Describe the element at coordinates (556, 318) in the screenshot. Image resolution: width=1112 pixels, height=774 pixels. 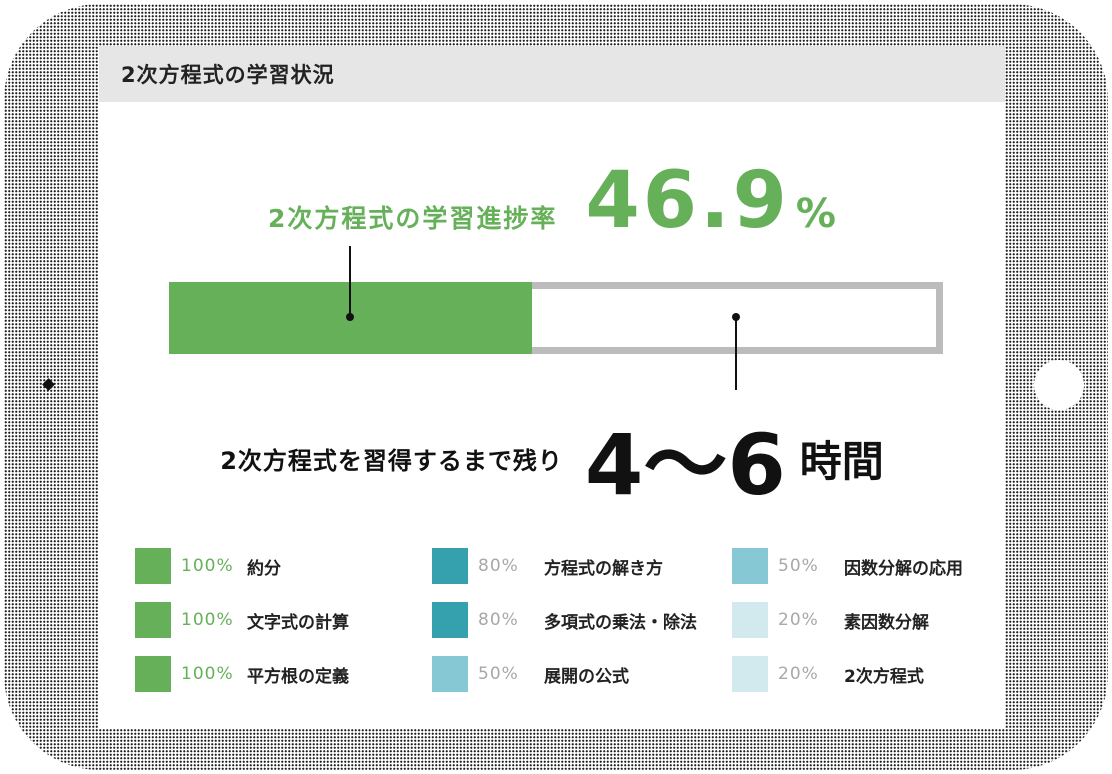
I see `progress-bar` at that location.